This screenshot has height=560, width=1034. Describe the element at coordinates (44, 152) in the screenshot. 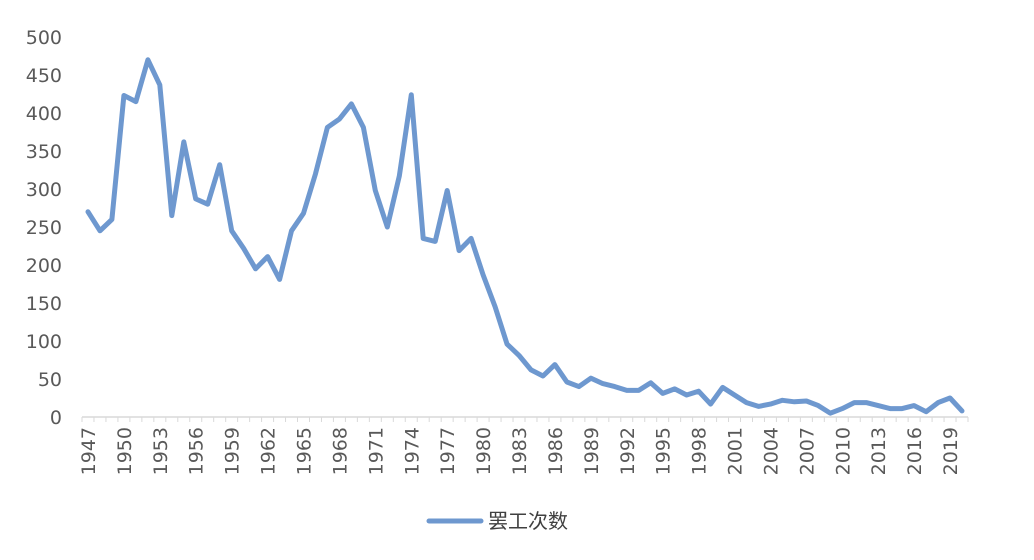

I see `y-tick-label: 350` at that location.